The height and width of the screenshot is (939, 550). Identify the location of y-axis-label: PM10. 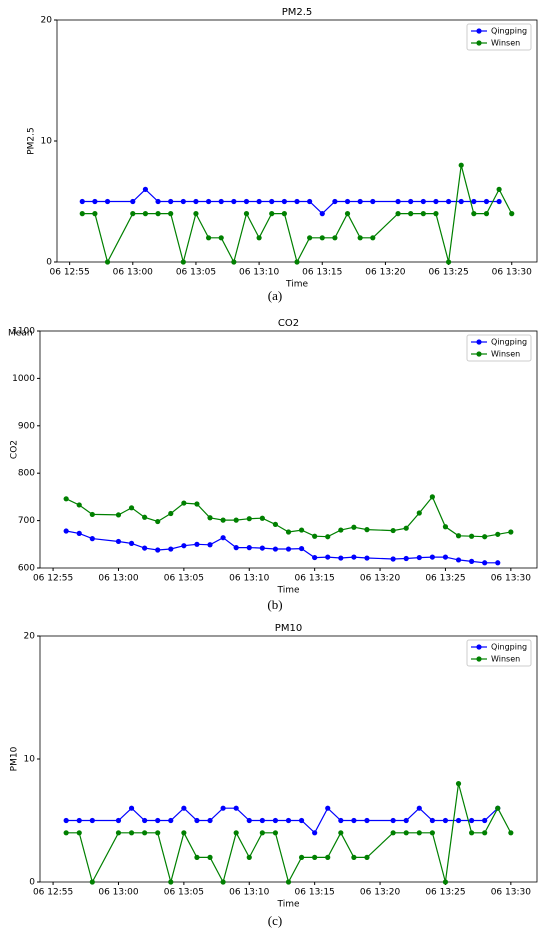
(15, 758).